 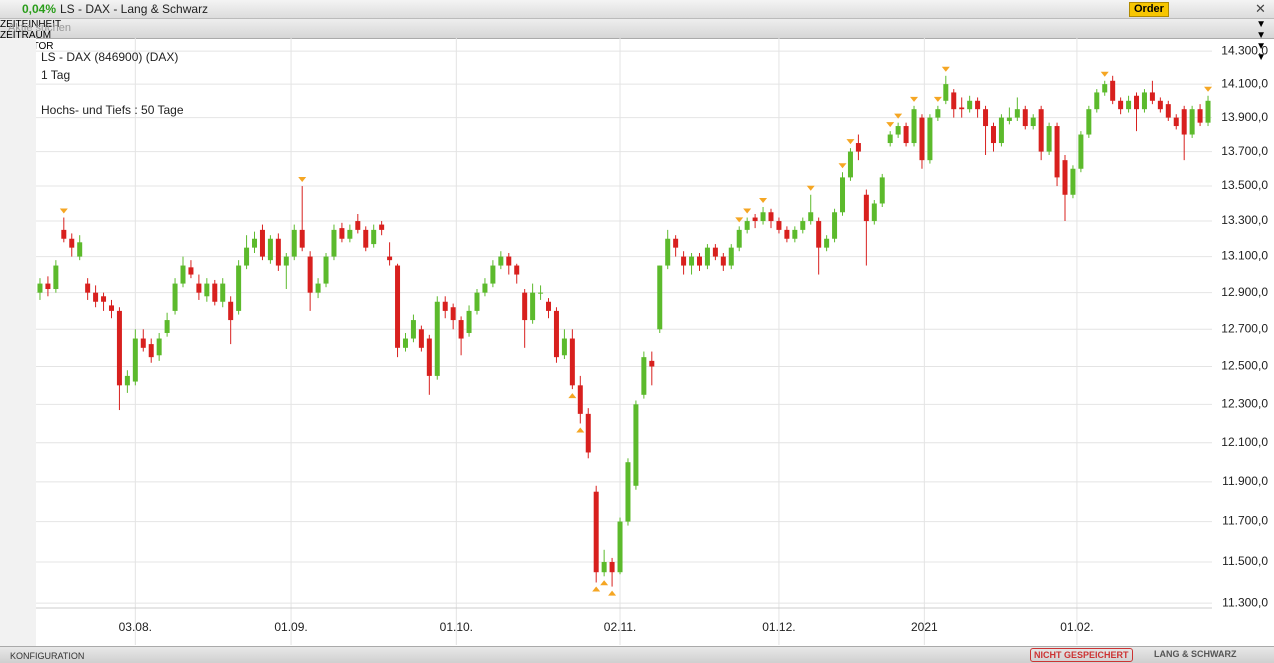 What do you see at coordinates (1245, 481) in the screenshot?
I see `y-tick-label: 11.900,0` at bounding box center [1245, 481].